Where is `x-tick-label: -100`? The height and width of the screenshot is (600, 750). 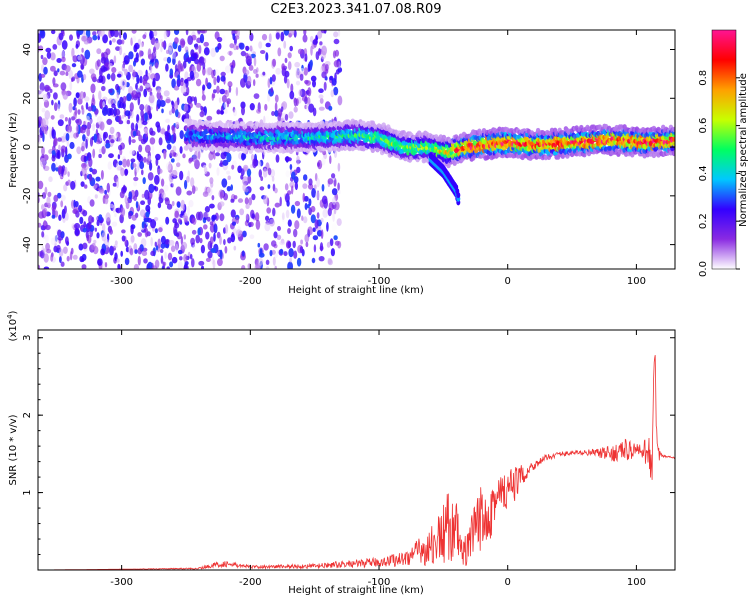
x-tick-label: -100 is located at coordinates (379, 582).